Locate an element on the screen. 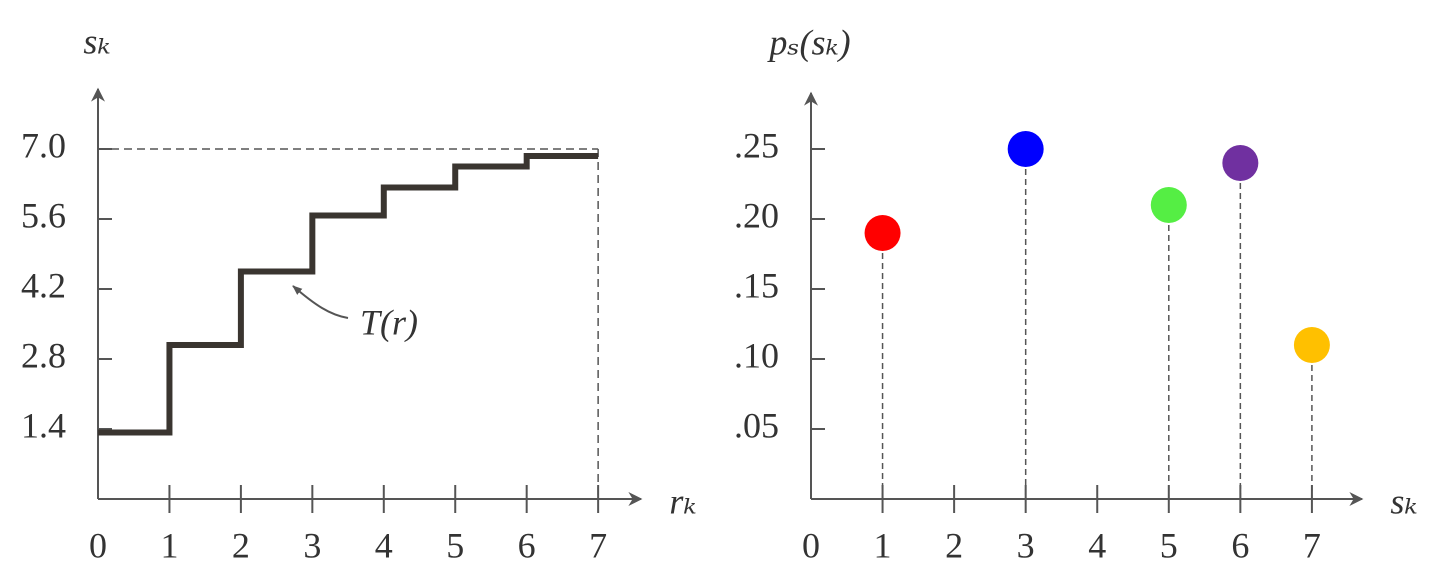 This screenshot has width=1440, height=584. y-tick-label: .15 is located at coordinates (756, 285).